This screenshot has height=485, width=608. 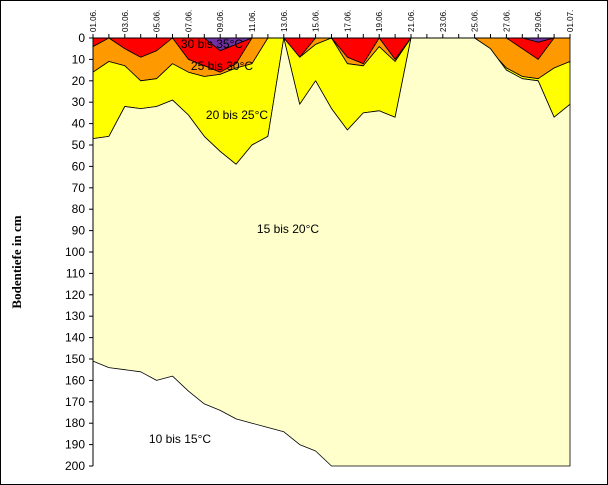 What do you see at coordinates (79, 231) in the screenshot?
I see `y-tick-label: 90` at bounding box center [79, 231].